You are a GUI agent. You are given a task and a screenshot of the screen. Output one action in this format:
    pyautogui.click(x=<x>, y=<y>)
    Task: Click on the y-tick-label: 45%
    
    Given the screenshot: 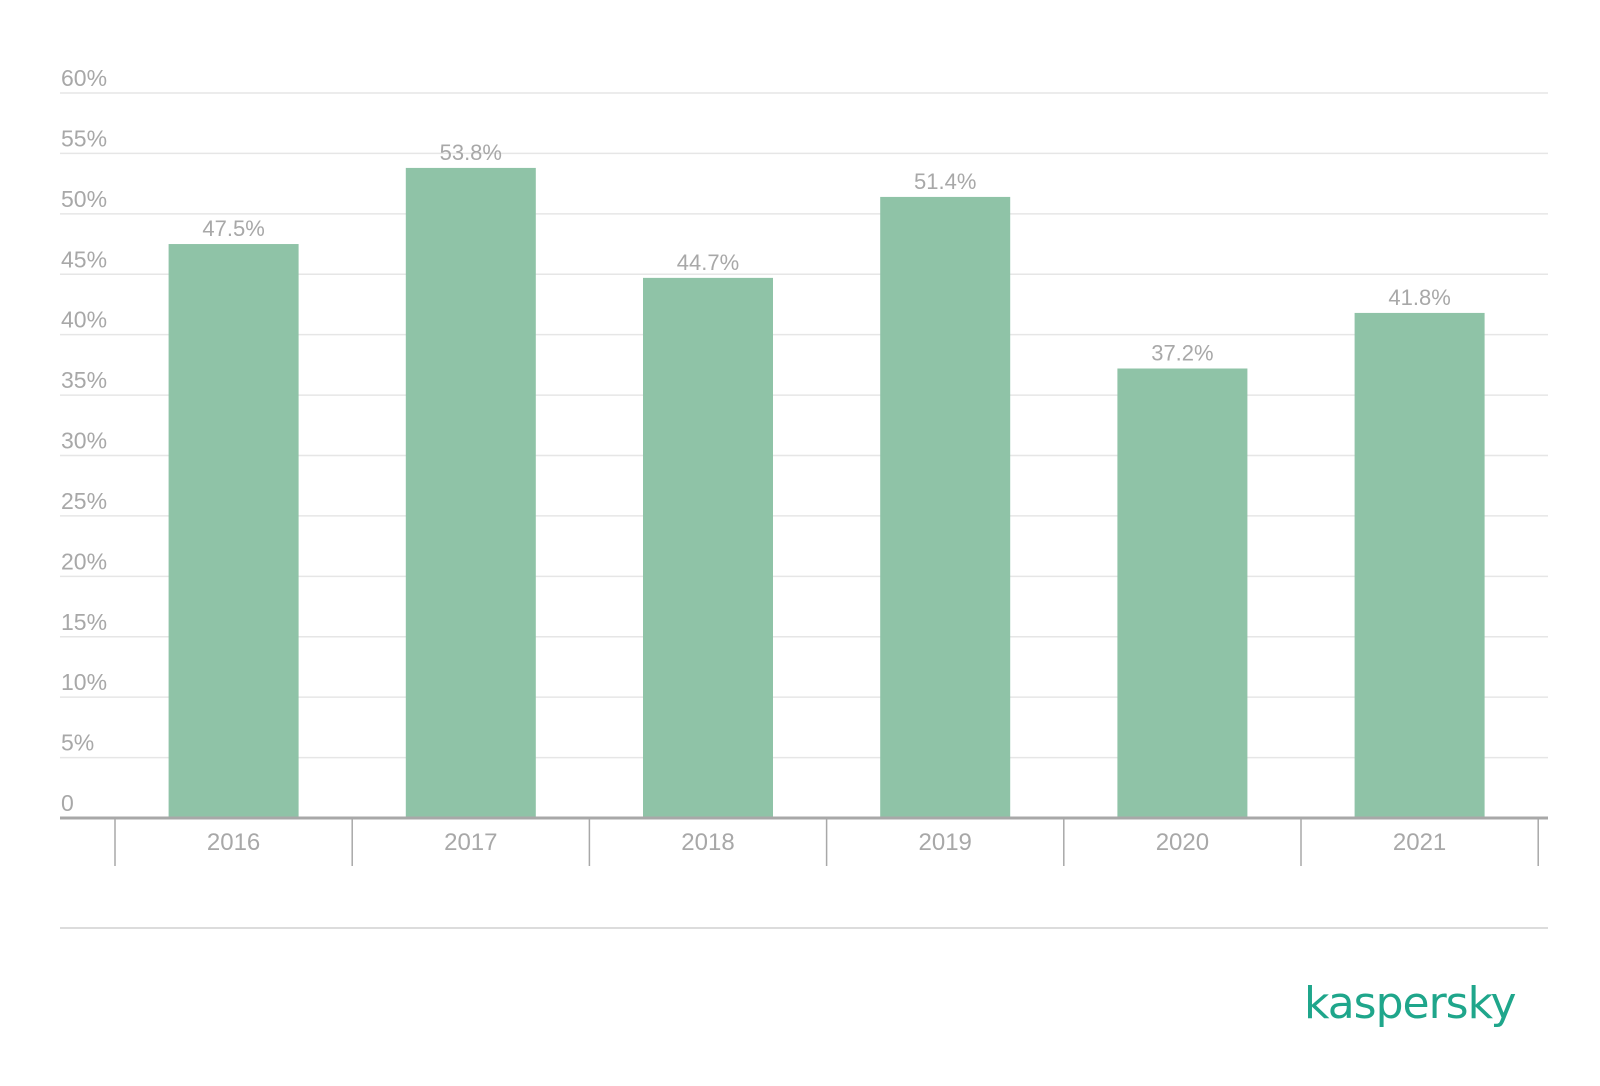 What is the action you would take?
    pyautogui.click(x=84, y=259)
    